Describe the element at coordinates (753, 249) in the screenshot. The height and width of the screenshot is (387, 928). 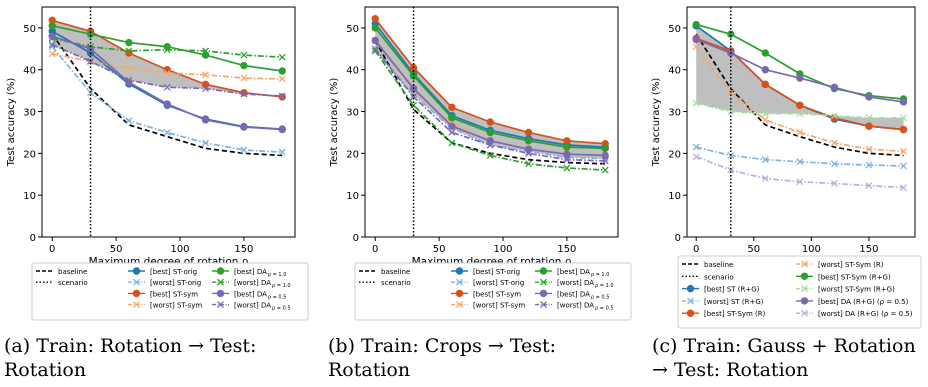
I see `x-tick-label: 50` at that location.